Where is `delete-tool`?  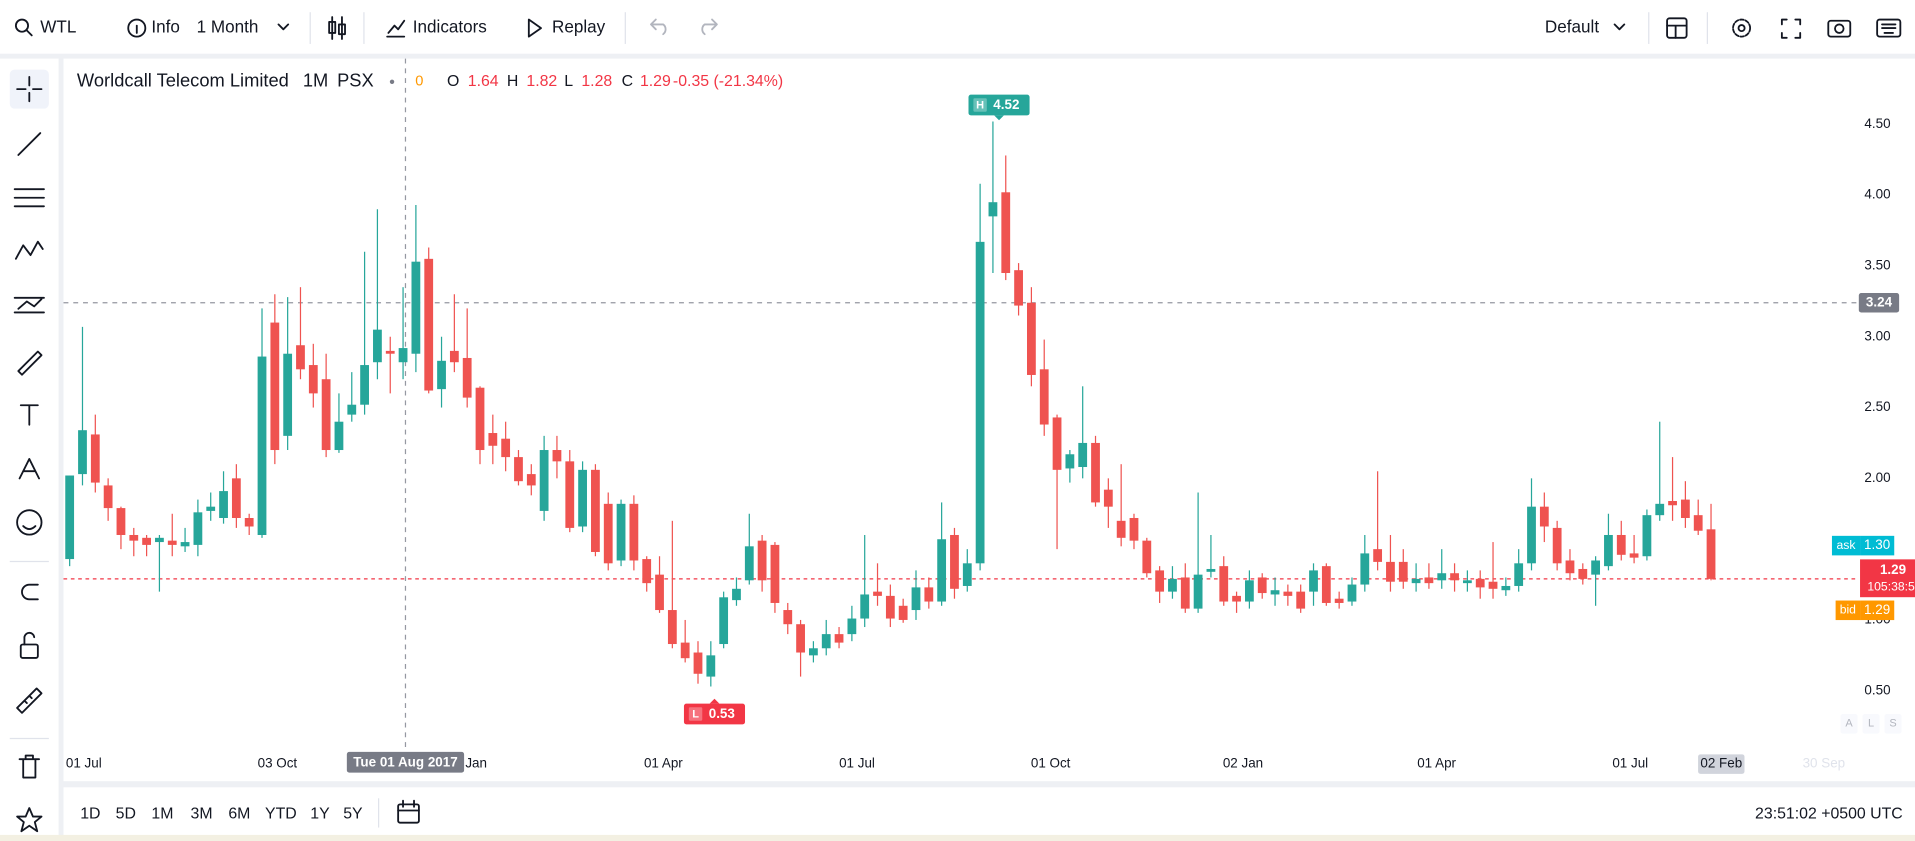 delete-tool is located at coordinates (29, 766).